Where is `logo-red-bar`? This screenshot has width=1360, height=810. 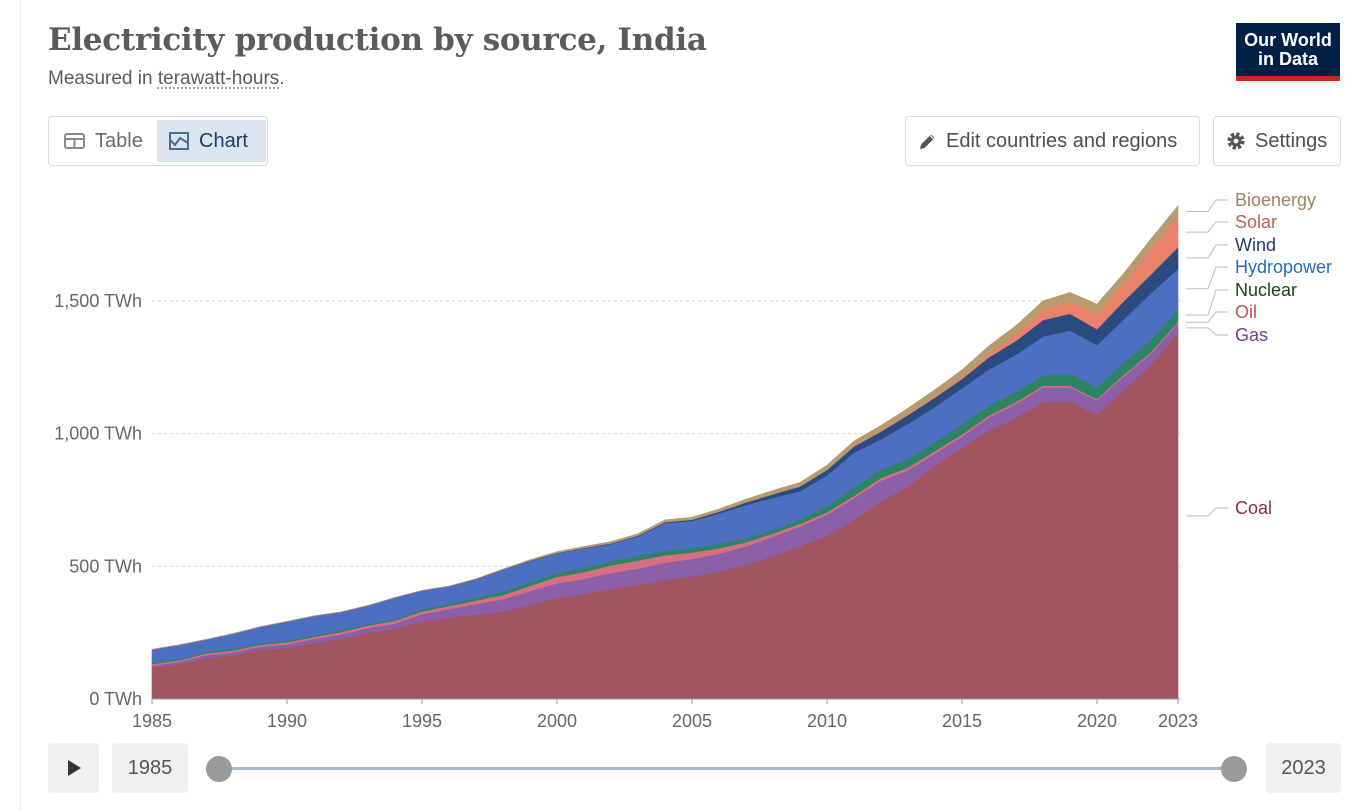 logo-red-bar is located at coordinates (1288, 78).